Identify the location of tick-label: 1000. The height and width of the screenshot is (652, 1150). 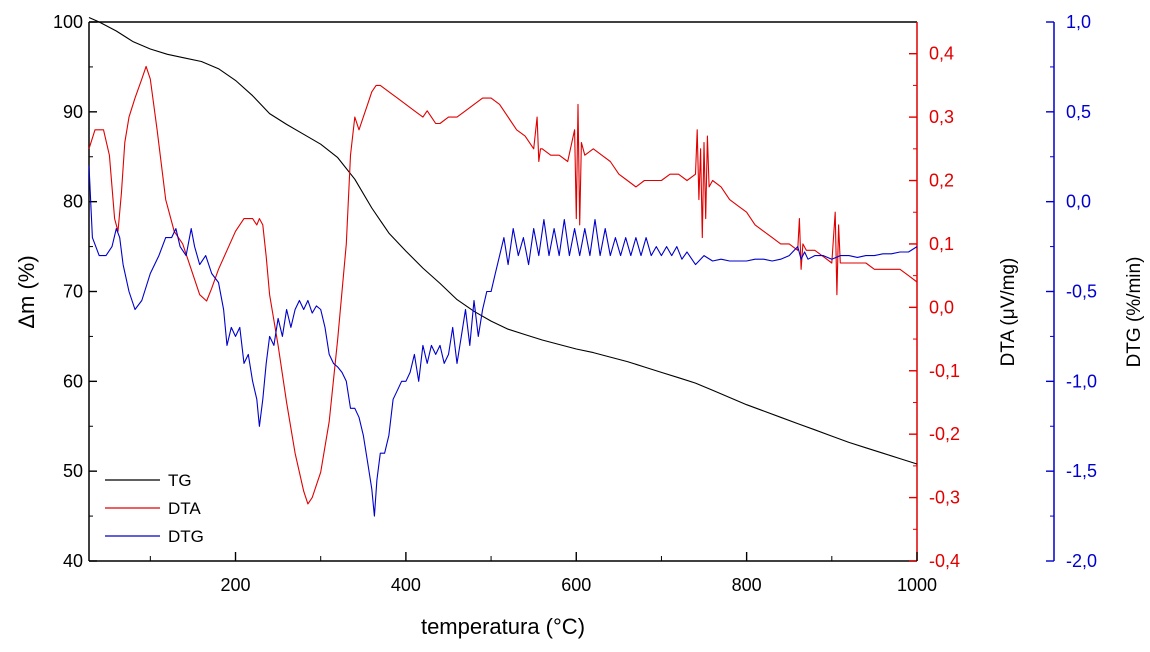
(917, 585).